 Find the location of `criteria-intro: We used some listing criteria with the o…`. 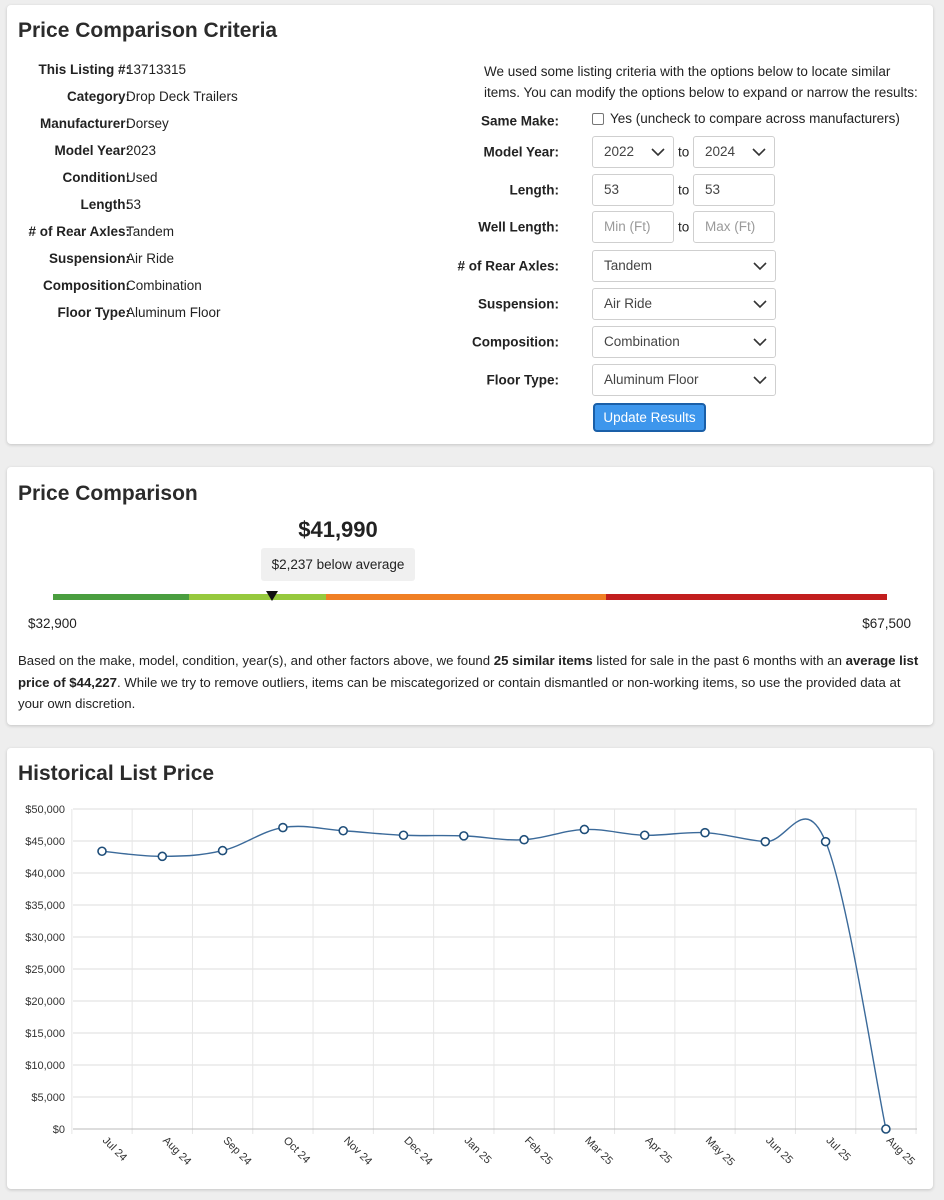

criteria-intro: We used some listing criteria with the o… is located at coordinates (701, 82).